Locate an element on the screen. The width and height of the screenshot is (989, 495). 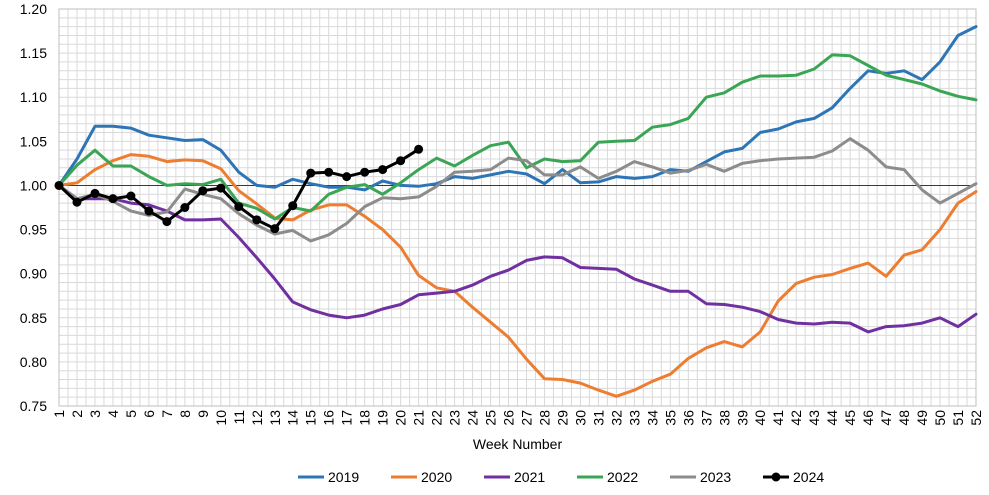
x-axis-title: Week Number is located at coordinates (518, 444).